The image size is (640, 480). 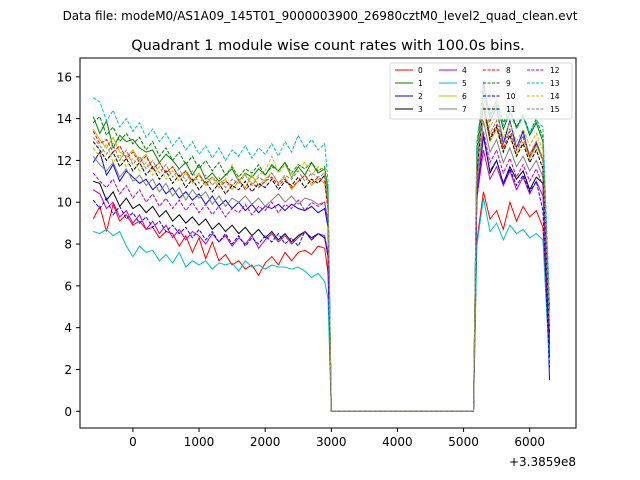 I want to click on y-tick-label: 8, so click(x=68, y=245).